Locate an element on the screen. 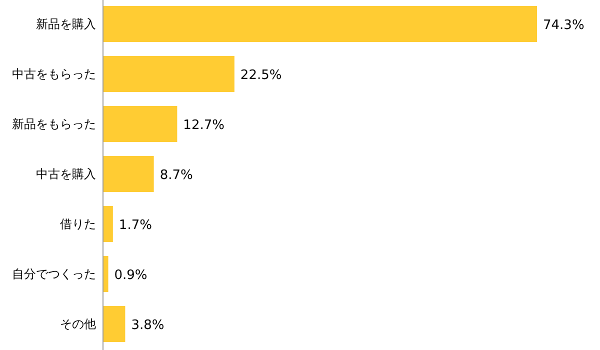  y-tick-label: その他 is located at coordinates (78, 324).